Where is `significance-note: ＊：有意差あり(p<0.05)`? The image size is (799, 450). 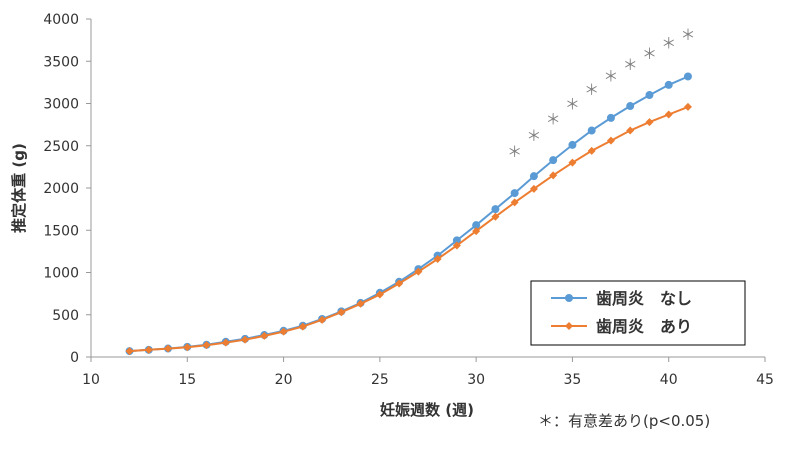 significance-note: ＊：有意差あり(p<0.05) is located at coordinates (624, 421).